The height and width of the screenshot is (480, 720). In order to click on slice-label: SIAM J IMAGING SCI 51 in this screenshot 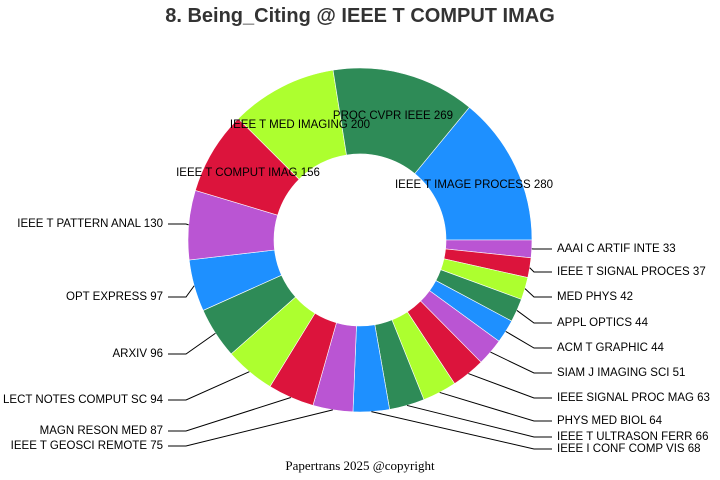, I will do `click(621, 373)`.